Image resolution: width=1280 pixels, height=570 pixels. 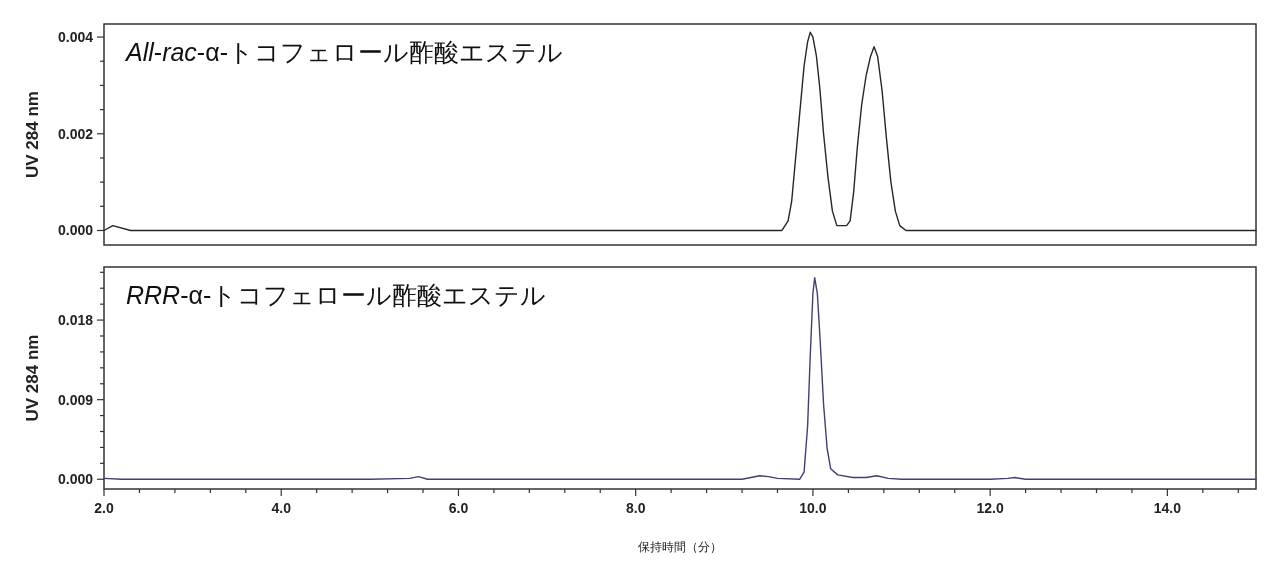 I want to click on x-tick-label: 8.0, so click(x=635, y=508).